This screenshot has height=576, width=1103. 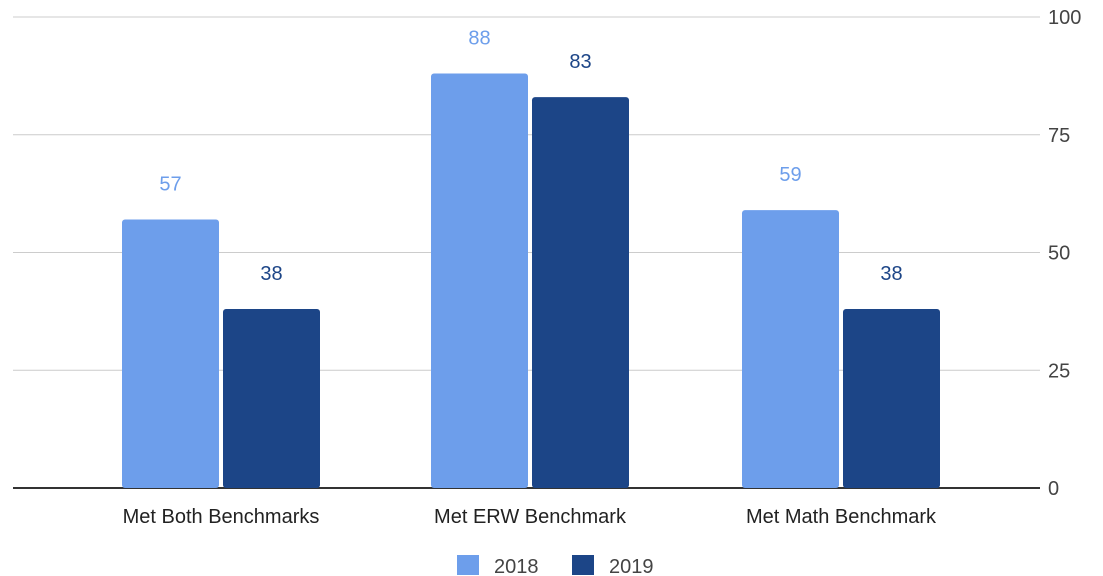 I want to click on category-label: Met Both Benchmarks, so click(x=221, y=517).